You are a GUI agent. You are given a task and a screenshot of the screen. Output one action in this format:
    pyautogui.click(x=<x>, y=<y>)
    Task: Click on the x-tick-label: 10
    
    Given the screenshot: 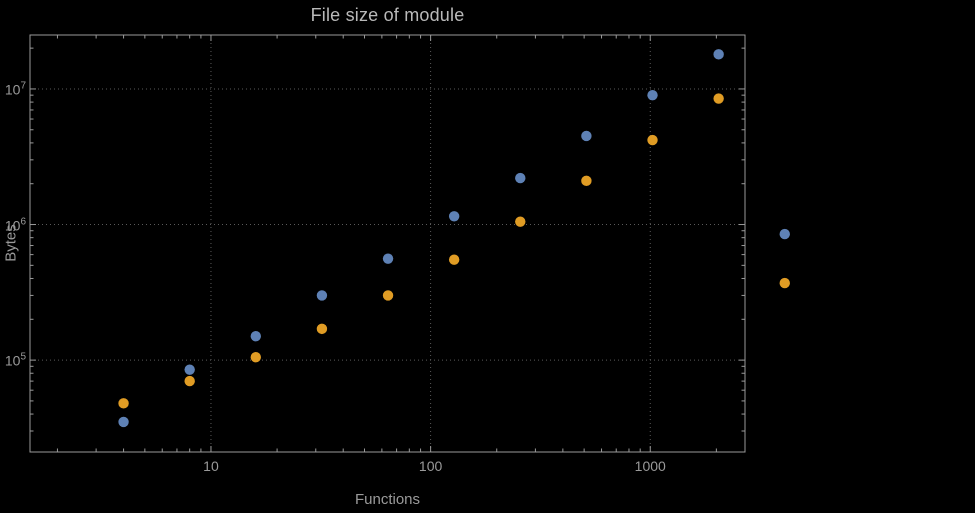 What is the action you would take?
    pyautogui.click(x=211, y=466)
    